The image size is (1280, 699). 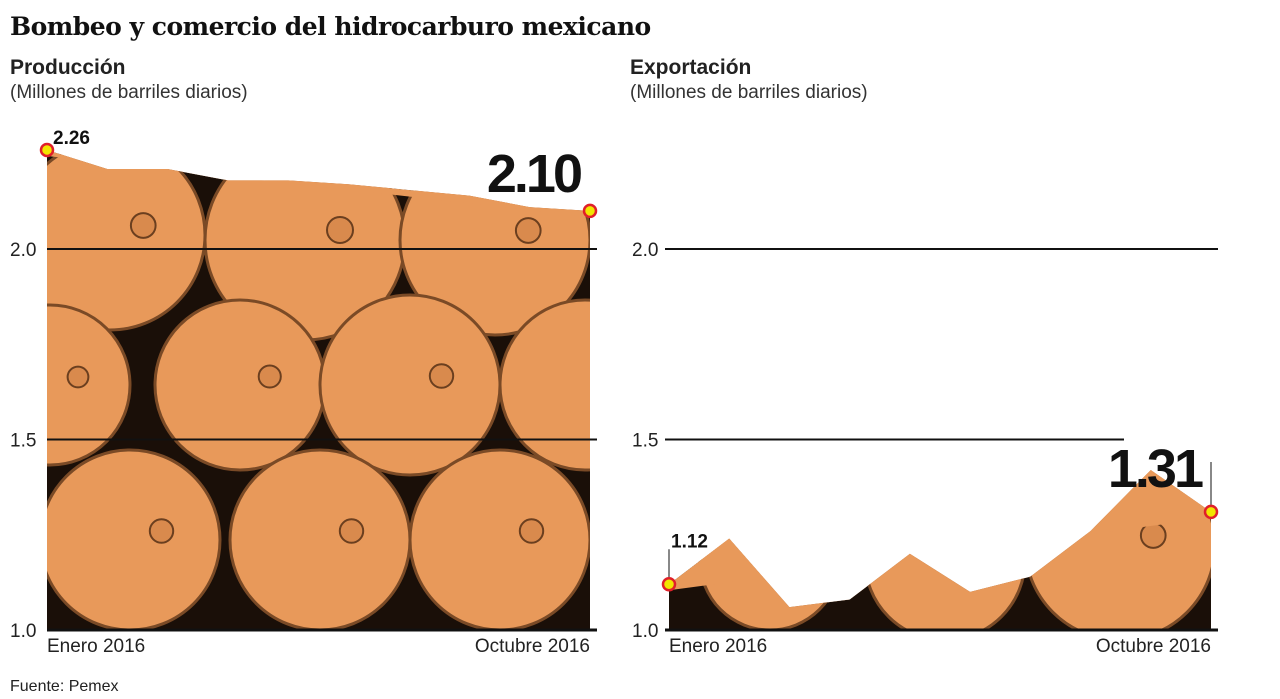 I want to click on export-unit: (Millones de barriles diarios), so click(x=749, y=92).